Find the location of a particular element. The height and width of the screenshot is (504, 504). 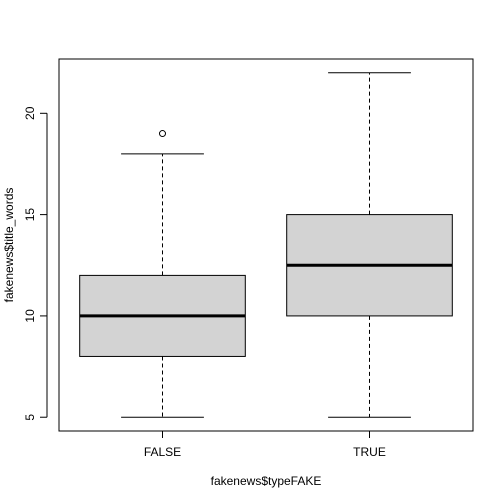

x-tick-label: TRUE is located at coordinates (369, 452).